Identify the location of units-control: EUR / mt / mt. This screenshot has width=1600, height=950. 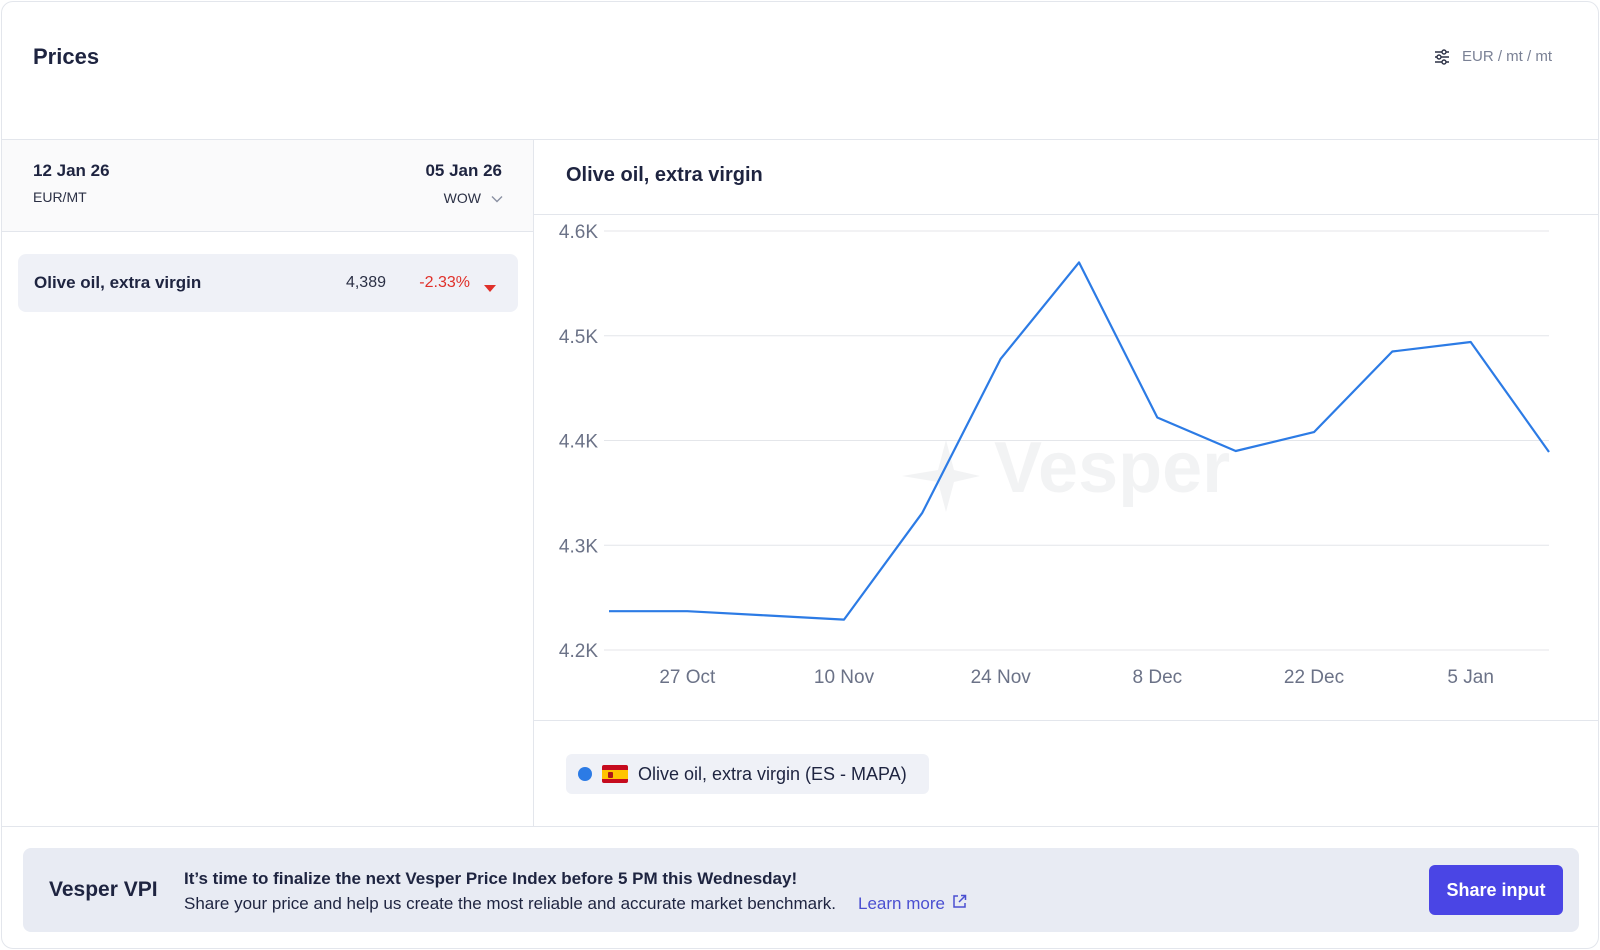
(1493, 56).